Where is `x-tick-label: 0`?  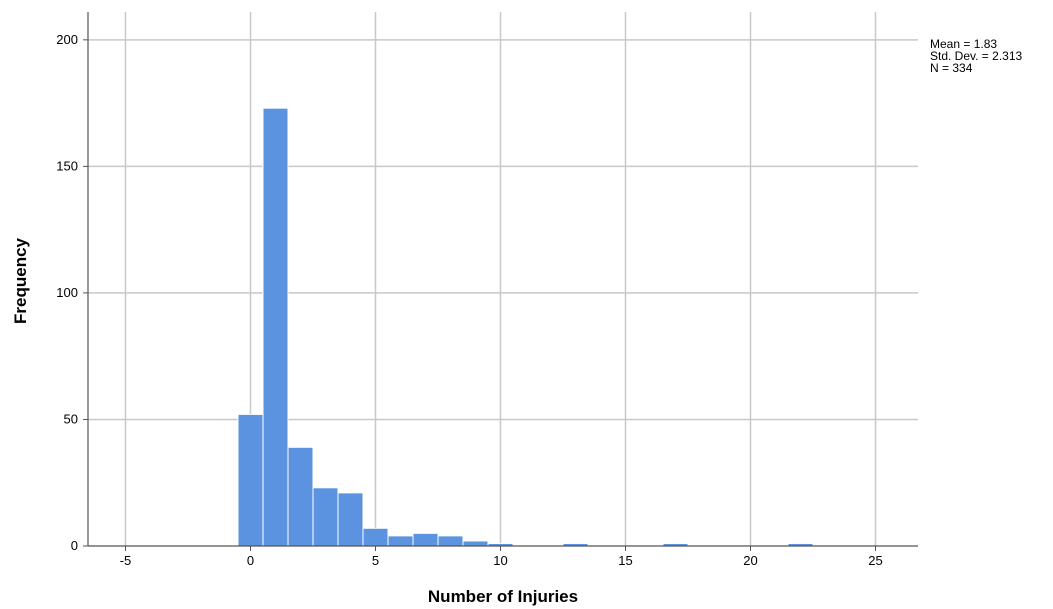
x-tick-label: 0 is located at coordinates (250, 560).